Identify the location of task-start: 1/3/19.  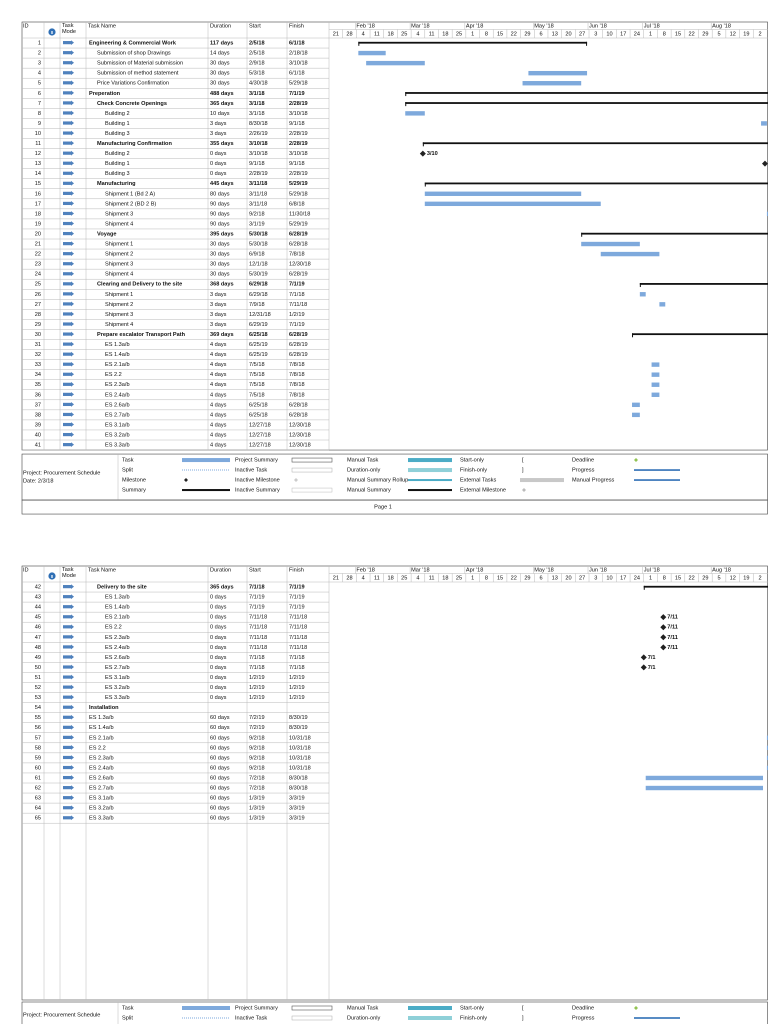
(257, 799).